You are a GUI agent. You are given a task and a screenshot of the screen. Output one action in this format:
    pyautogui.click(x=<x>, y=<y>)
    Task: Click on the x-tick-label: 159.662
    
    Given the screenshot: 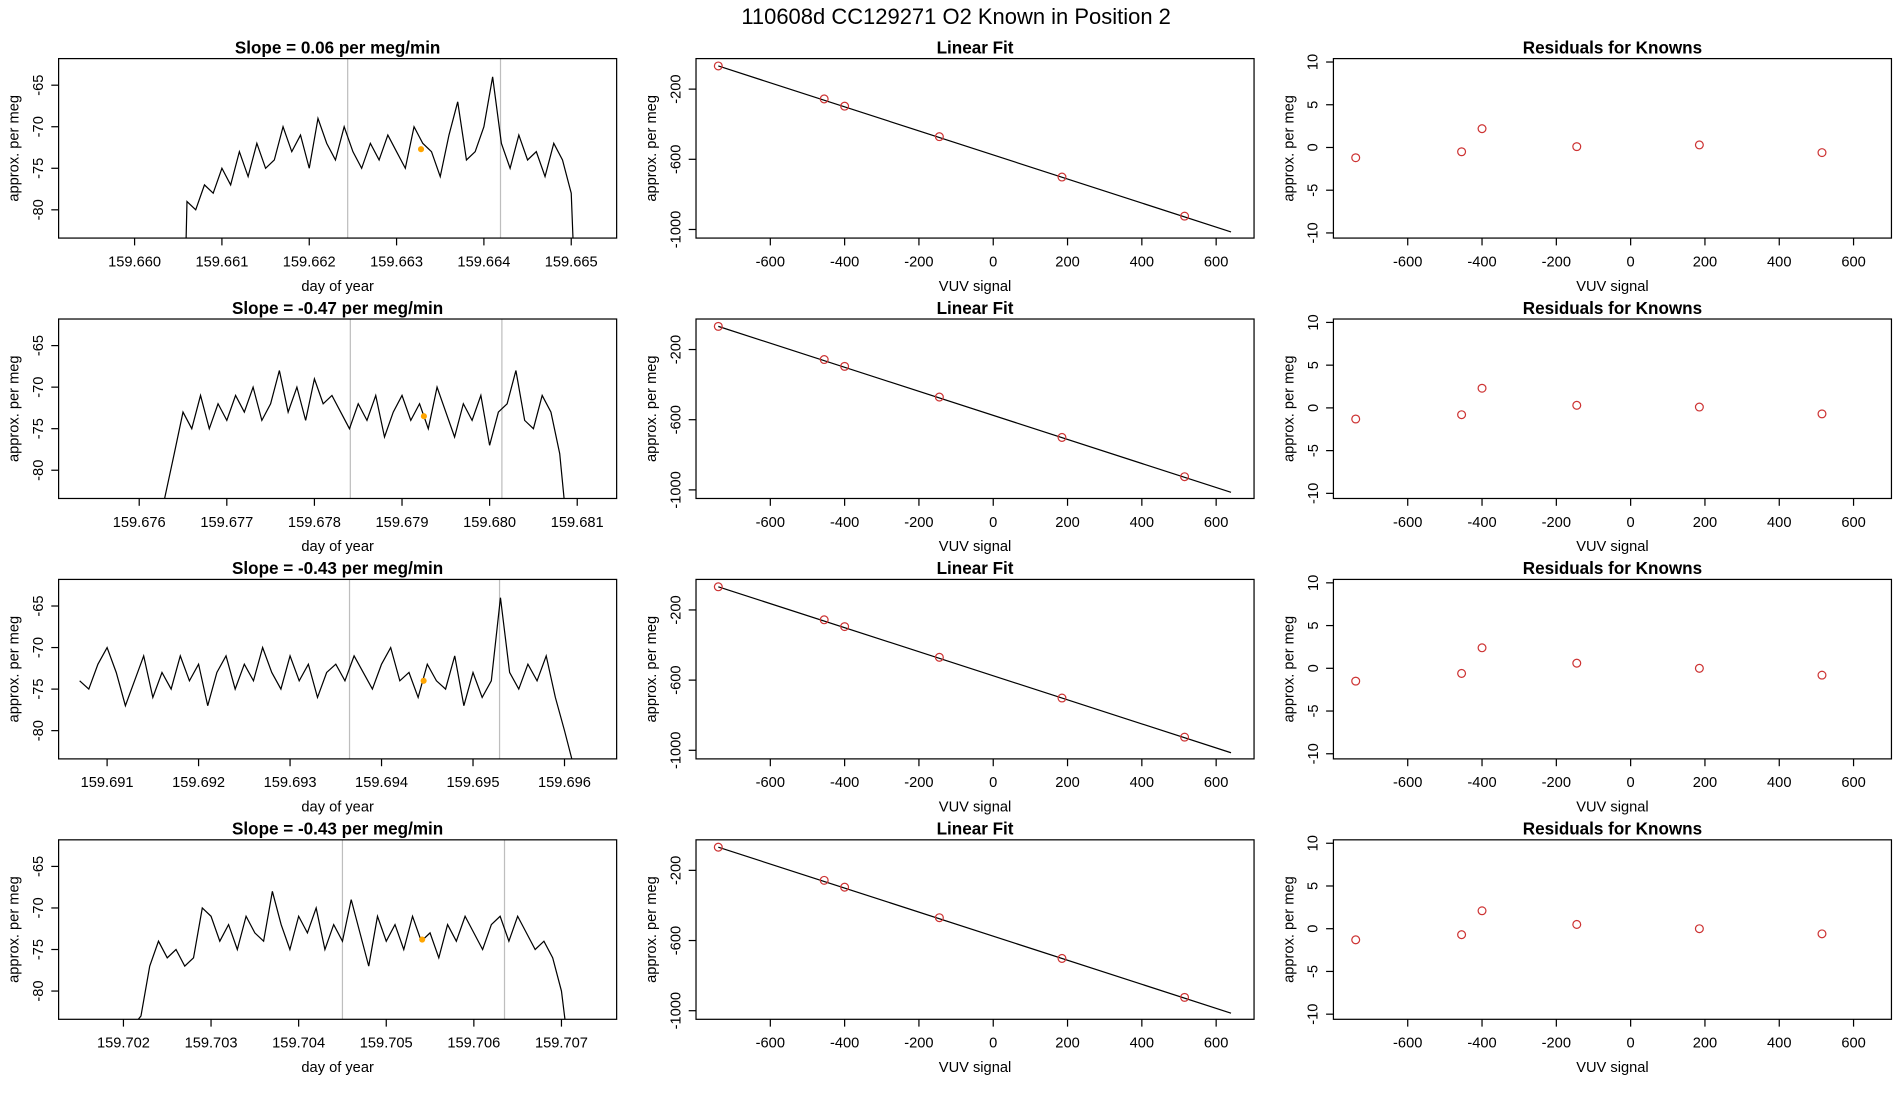 What is the action you would take?
    pyautogui.click(x=309, y=262)
    